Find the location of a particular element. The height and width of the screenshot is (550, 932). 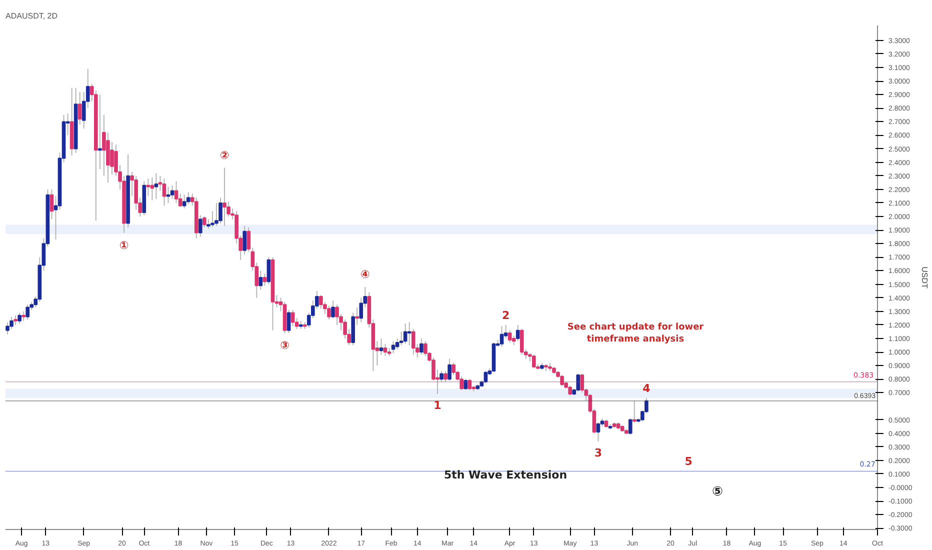

annotation: ⑤ is located at coordinates (718, 492).